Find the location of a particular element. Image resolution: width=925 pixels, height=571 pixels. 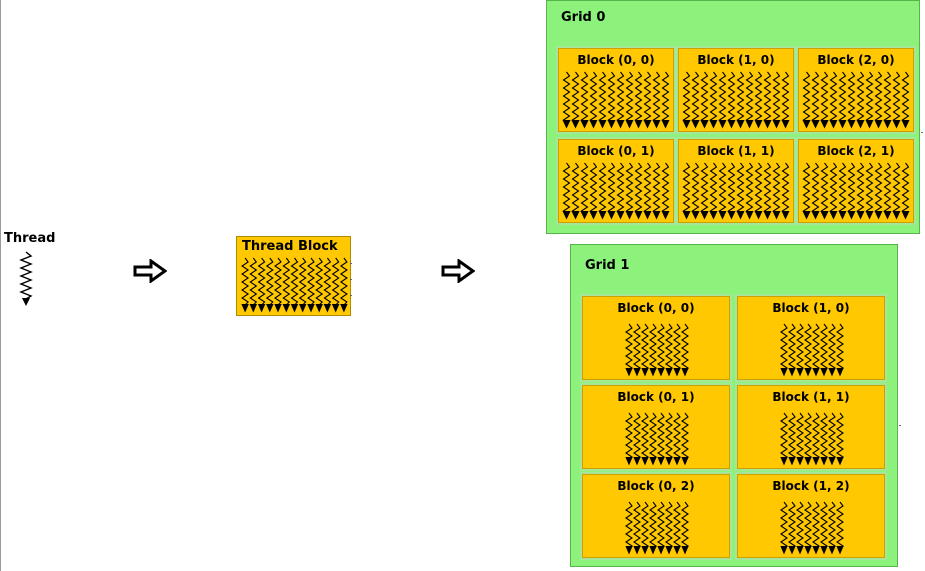

block-label: Block (0, 1) is located at coordinates (656, 397).